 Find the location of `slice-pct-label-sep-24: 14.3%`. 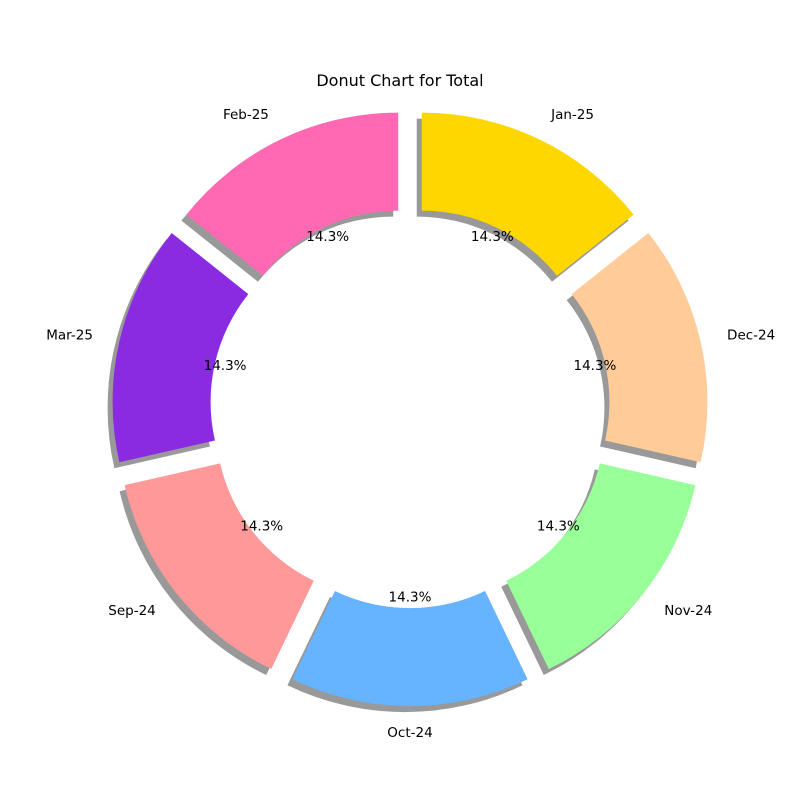

slice-pct-label-sep-24: 14.3% is located at coordinates (261, 526).